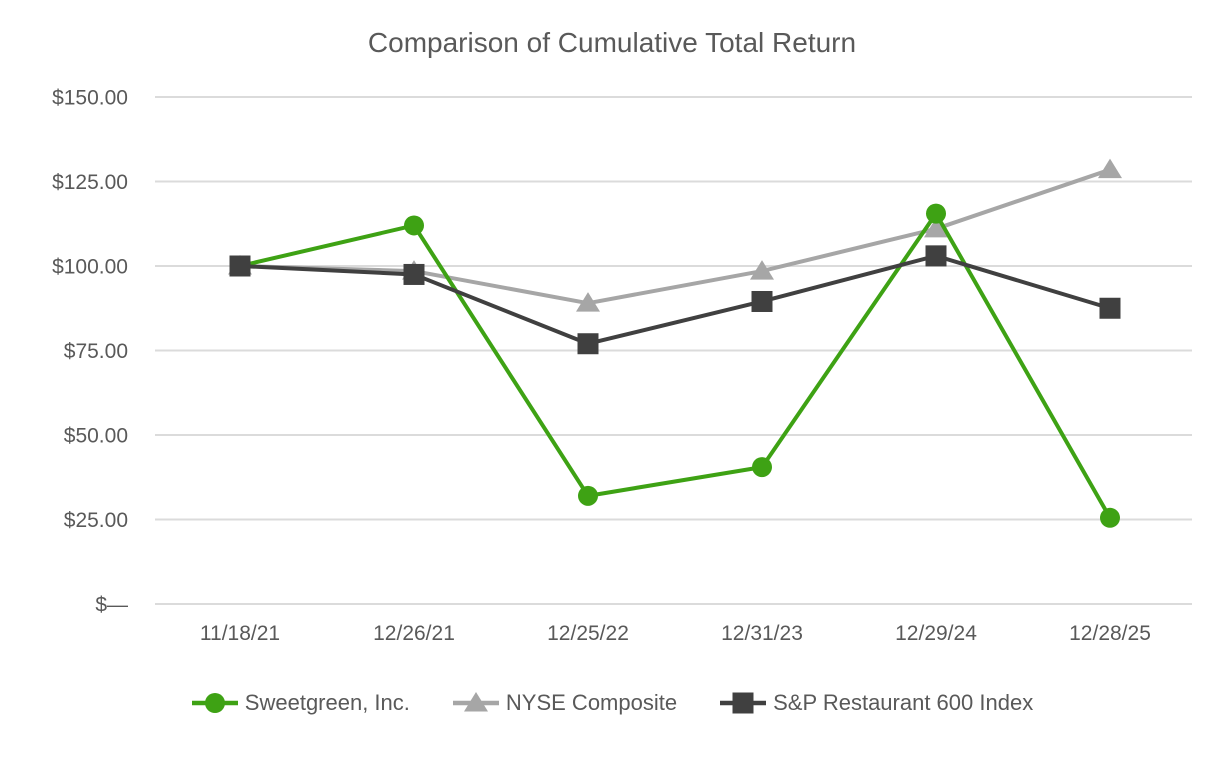 The image size is (1224, 760). Describe the element at coordinates (591, 702) in the screenshot. I see `legend-item-label: NYSE Composite` at that location.